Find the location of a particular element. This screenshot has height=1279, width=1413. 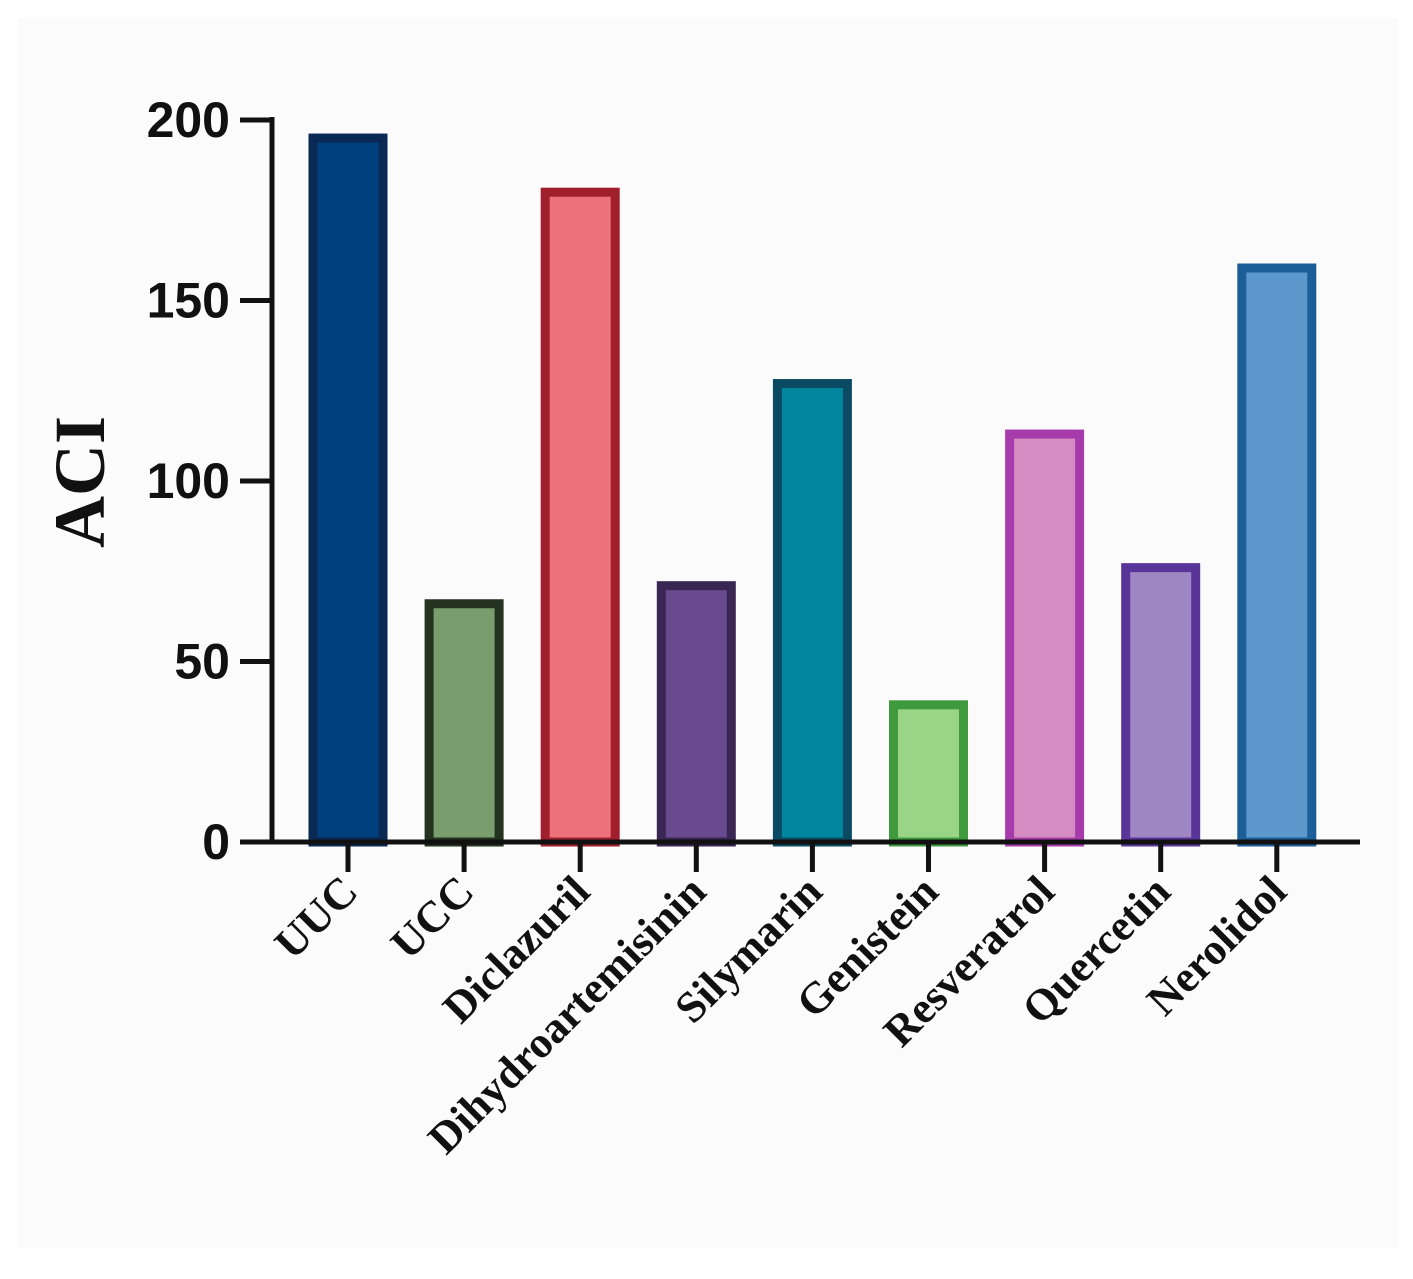

bar-silymarin is located at coordinates (812, 613).